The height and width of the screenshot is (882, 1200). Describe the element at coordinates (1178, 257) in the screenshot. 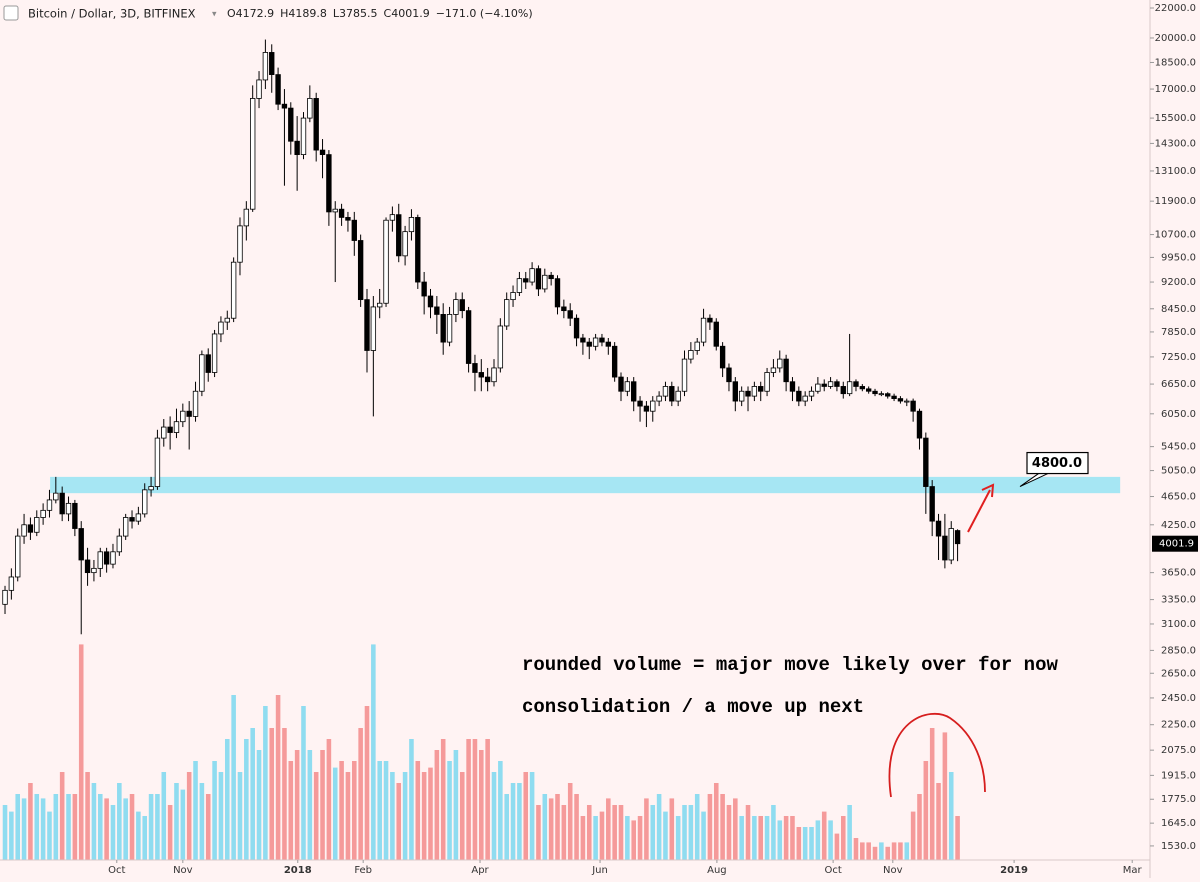

I see `y-tick-label: 9950.0` at that location.